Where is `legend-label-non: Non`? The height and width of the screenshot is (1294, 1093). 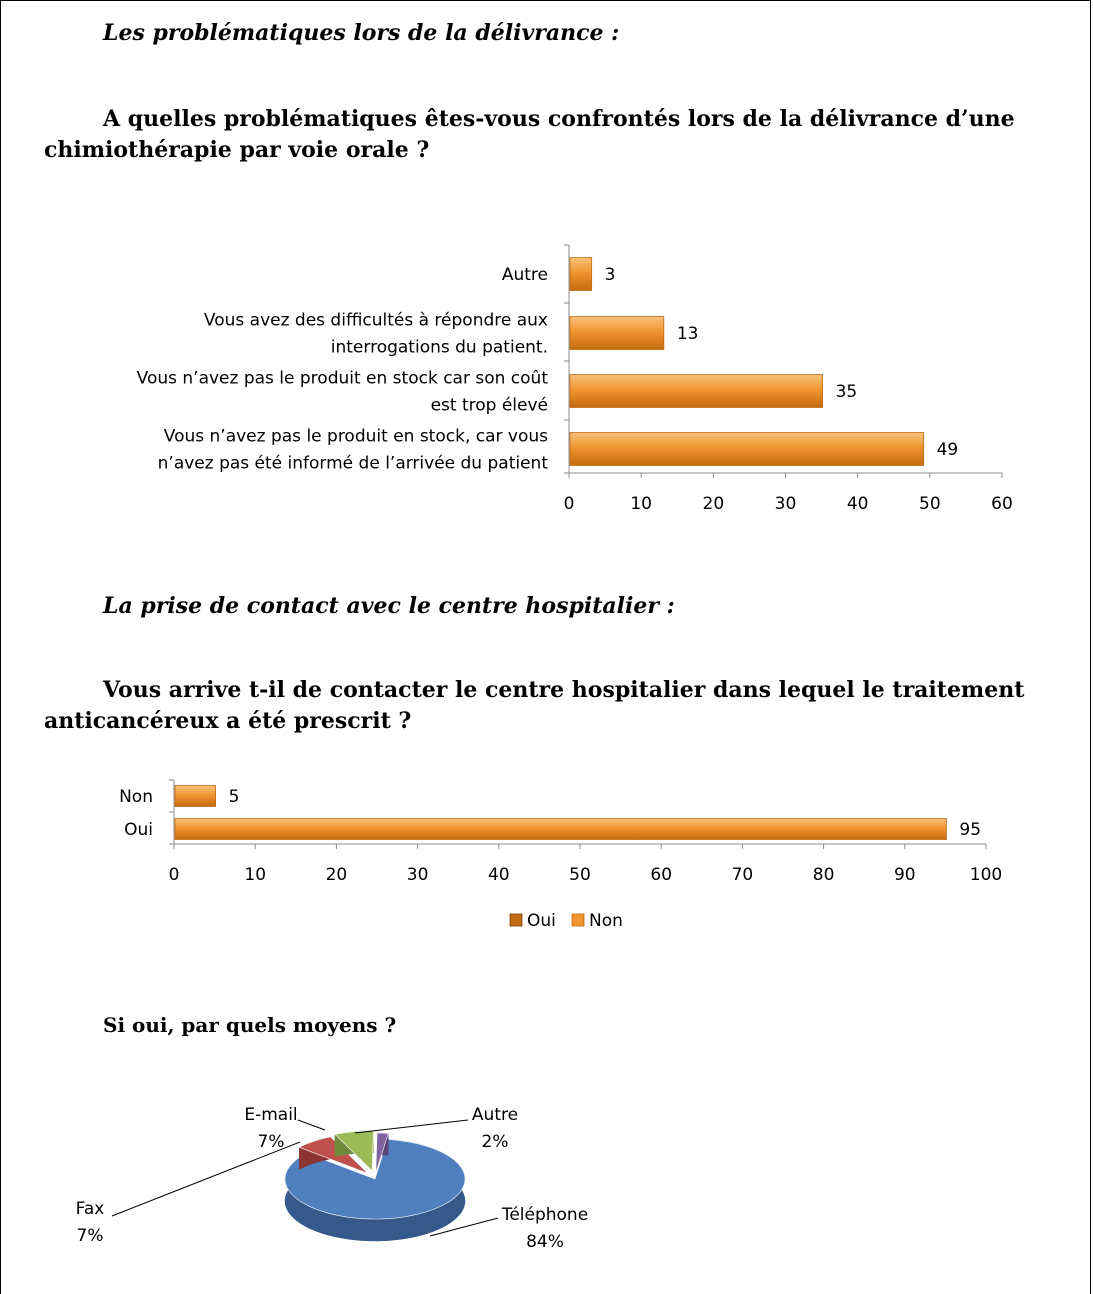
legend-label-non: Non is located at coordinates (606, 921).